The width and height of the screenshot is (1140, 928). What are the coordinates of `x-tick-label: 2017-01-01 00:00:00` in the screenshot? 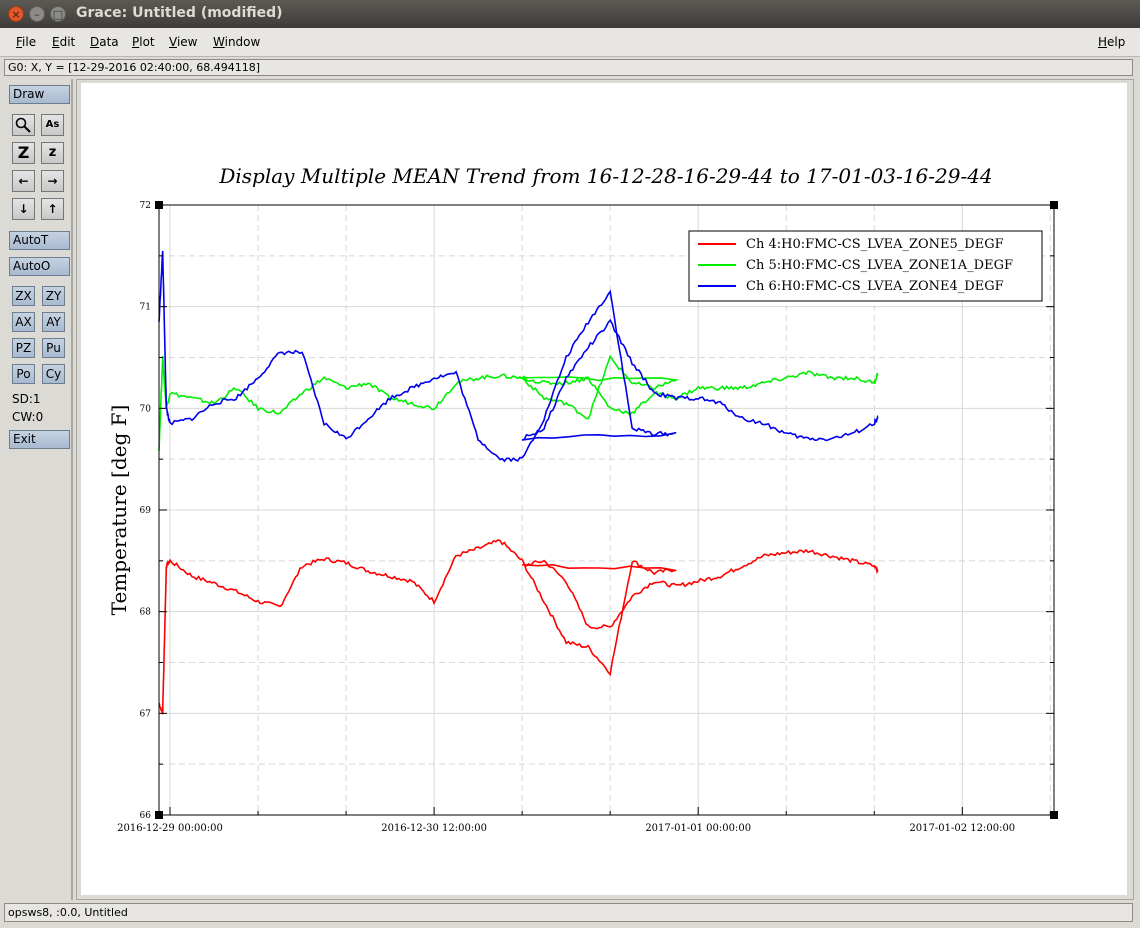 It's located at (698, 828).